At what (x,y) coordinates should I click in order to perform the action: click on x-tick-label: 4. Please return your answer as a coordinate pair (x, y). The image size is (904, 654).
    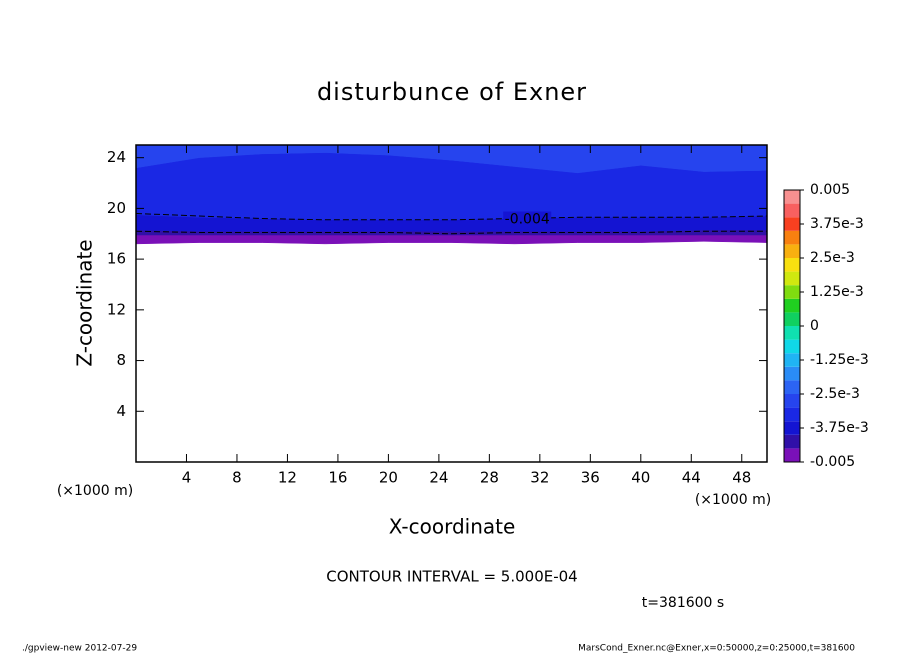
    Looking at the image, I should click on (187, 478).